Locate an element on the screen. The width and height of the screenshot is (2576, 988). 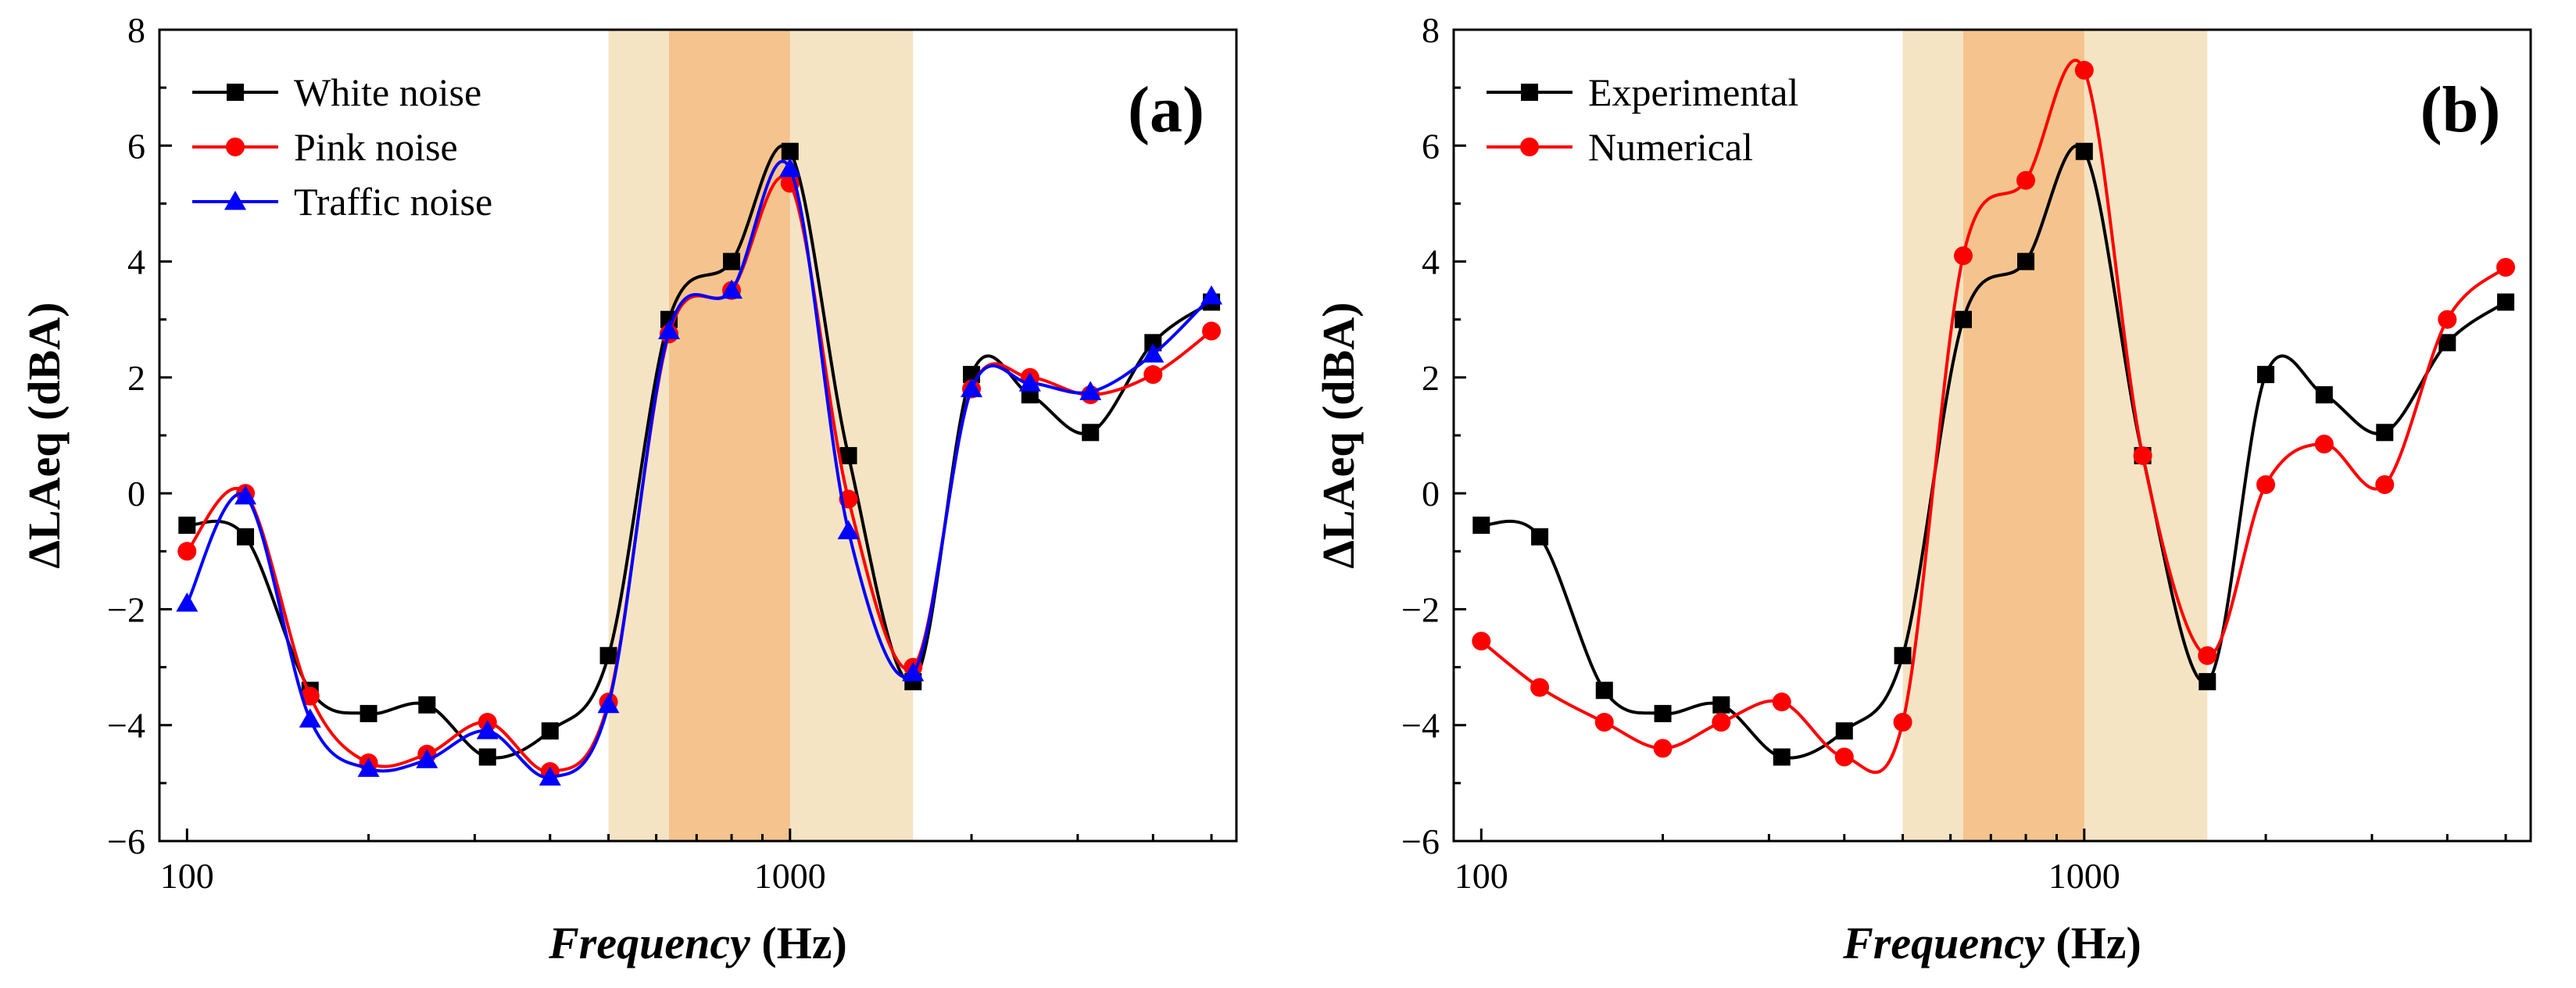
panel-label: (a) is located at coordinates (1166, 109).